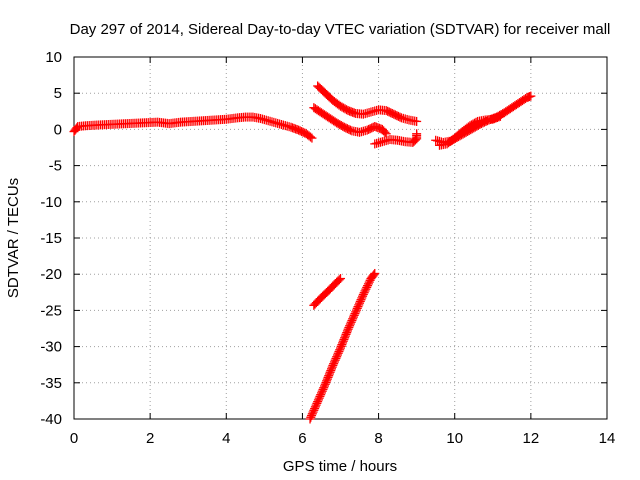 This screenshot has width=640, height=480. What do you see at coordinates (58, 129) in the screenshot?
I see `y-tick-label: 0` at bounding box center [58, 129].